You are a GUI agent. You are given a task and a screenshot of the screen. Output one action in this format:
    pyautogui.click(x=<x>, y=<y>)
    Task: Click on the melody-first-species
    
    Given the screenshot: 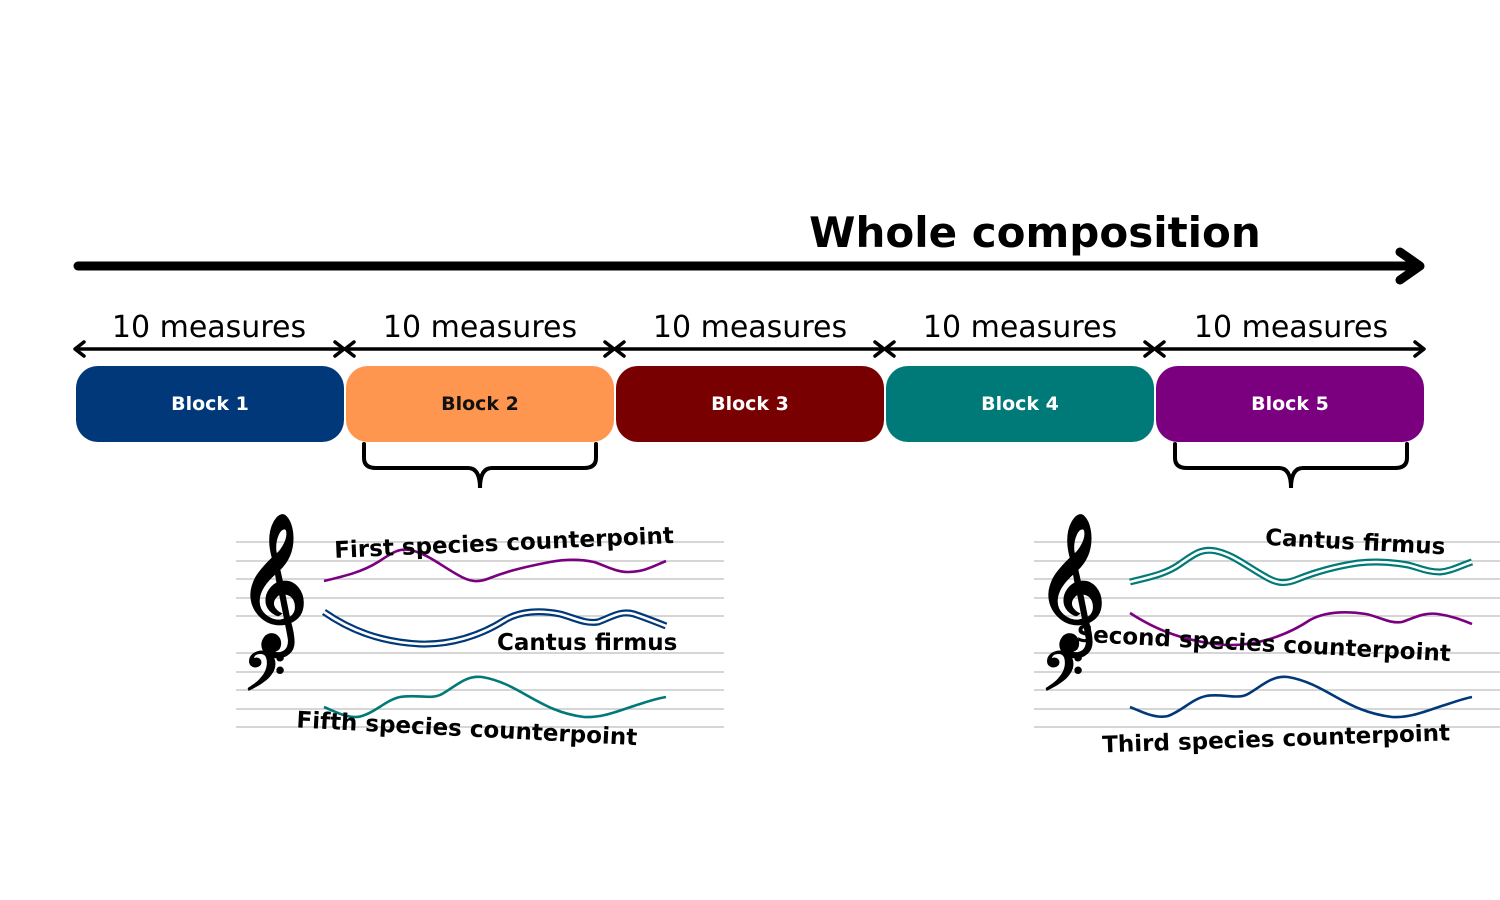 What is the action you would take?
    pyautogui.click(x=495, y=565)
    